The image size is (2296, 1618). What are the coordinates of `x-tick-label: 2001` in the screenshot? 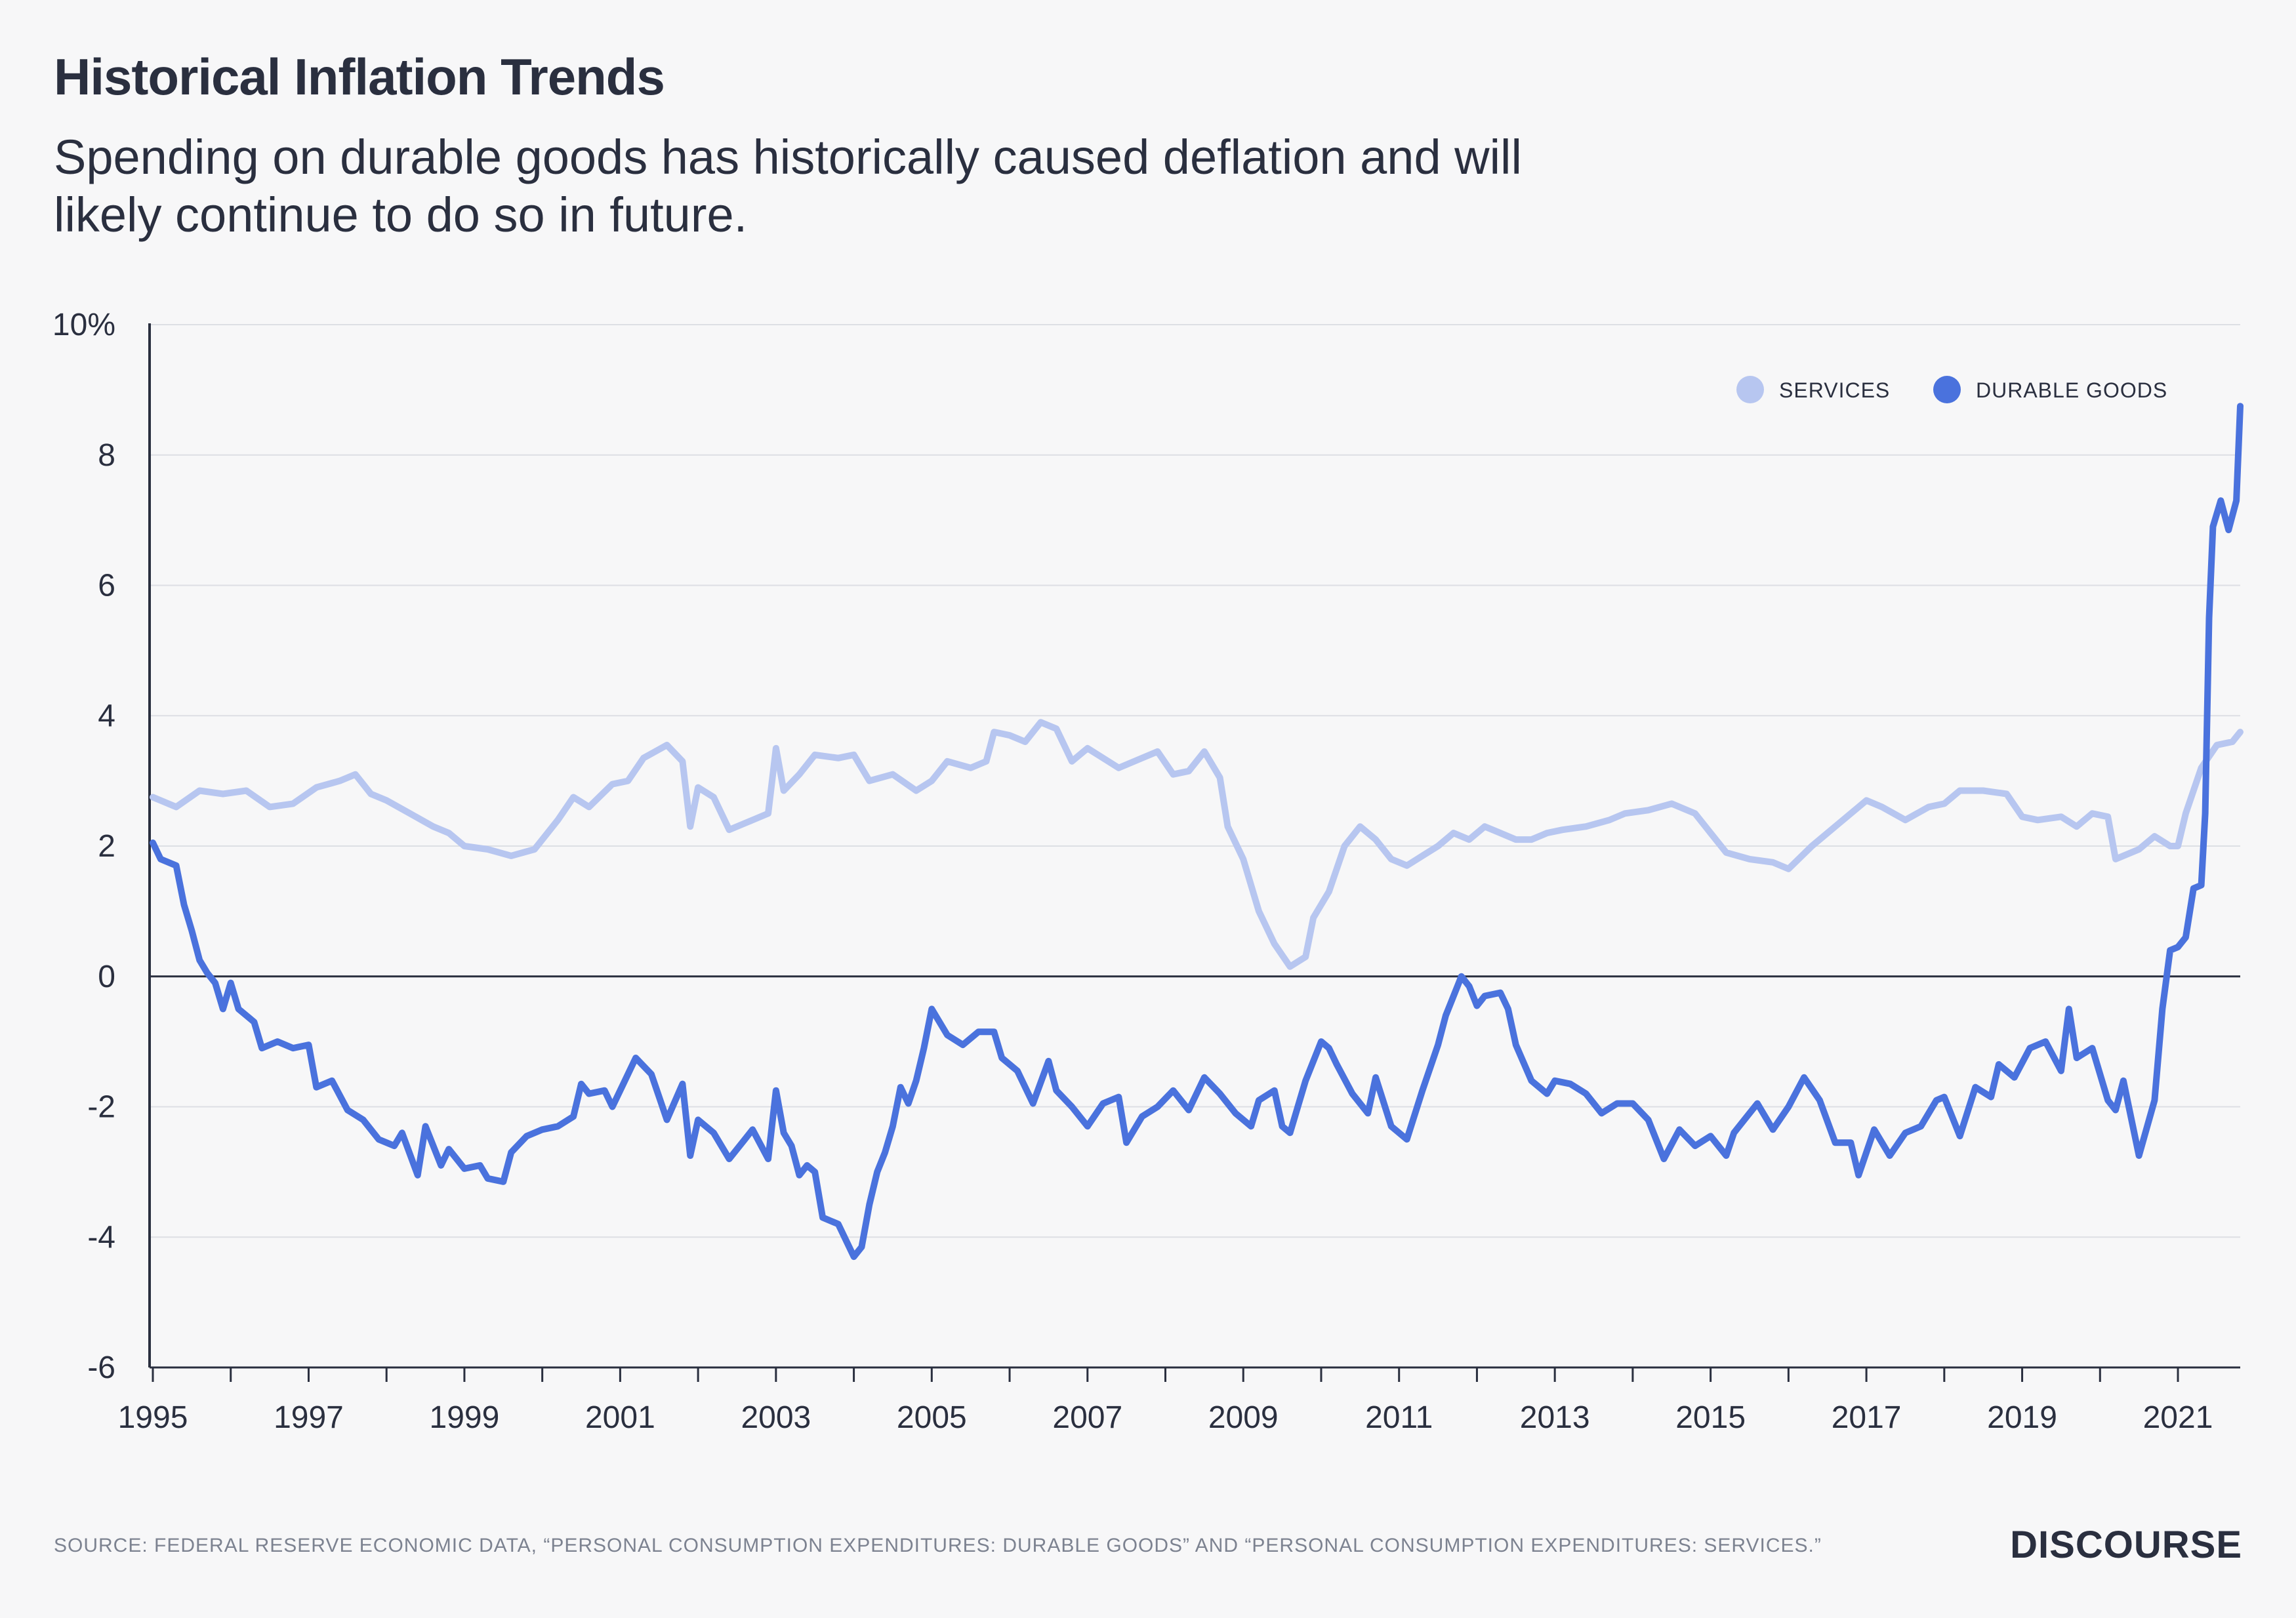 It's located at (620, 1418).